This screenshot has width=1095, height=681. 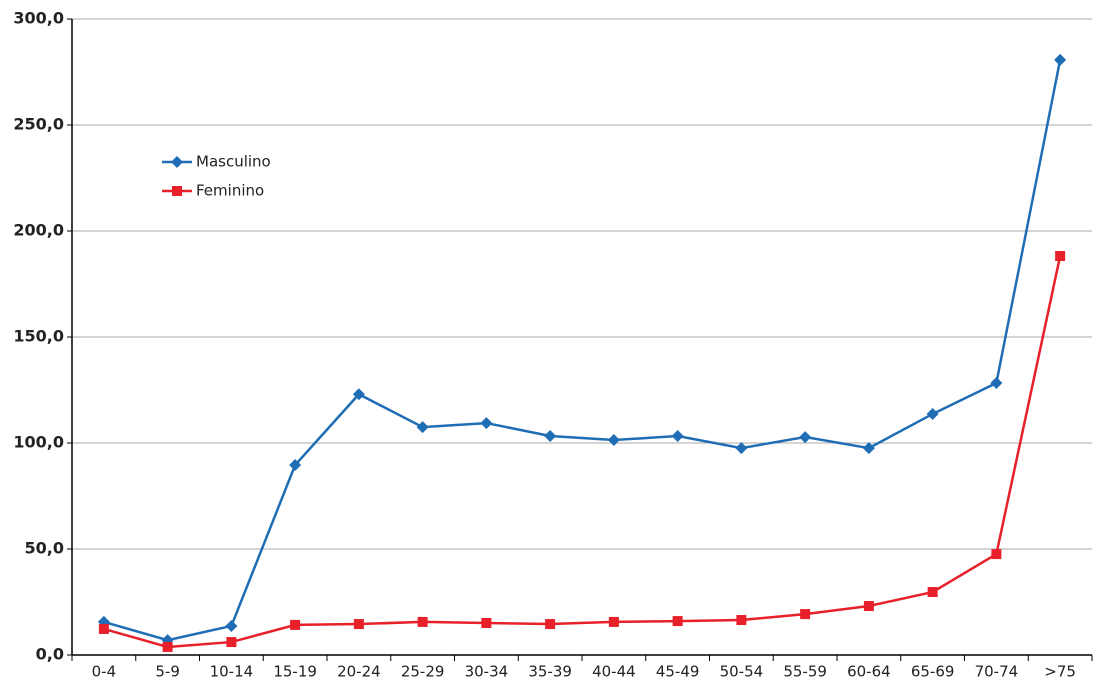 I want to click on x-tick-label: 60-64, so click(x=869, y=672).